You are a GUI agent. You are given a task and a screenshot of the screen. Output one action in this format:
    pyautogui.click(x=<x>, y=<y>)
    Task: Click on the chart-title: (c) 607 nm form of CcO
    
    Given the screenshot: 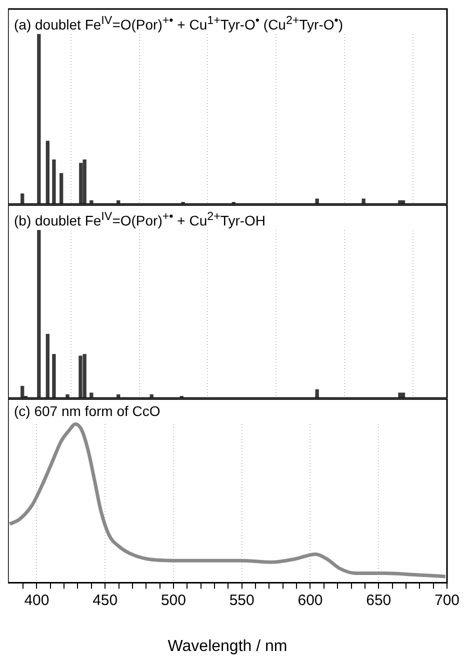 What is the action you would take?
    pyautogui.click(x=87, y=411)
    